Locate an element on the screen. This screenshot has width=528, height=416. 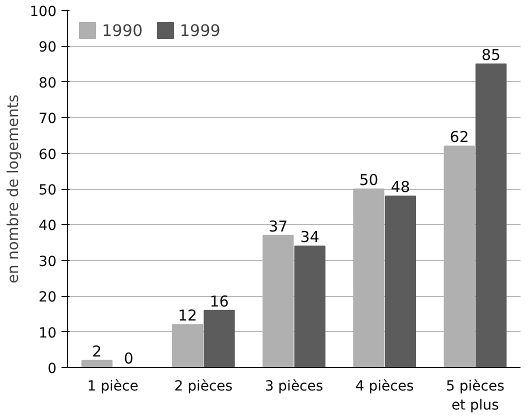
data-label: 62 is located at coordinates (459, 137).